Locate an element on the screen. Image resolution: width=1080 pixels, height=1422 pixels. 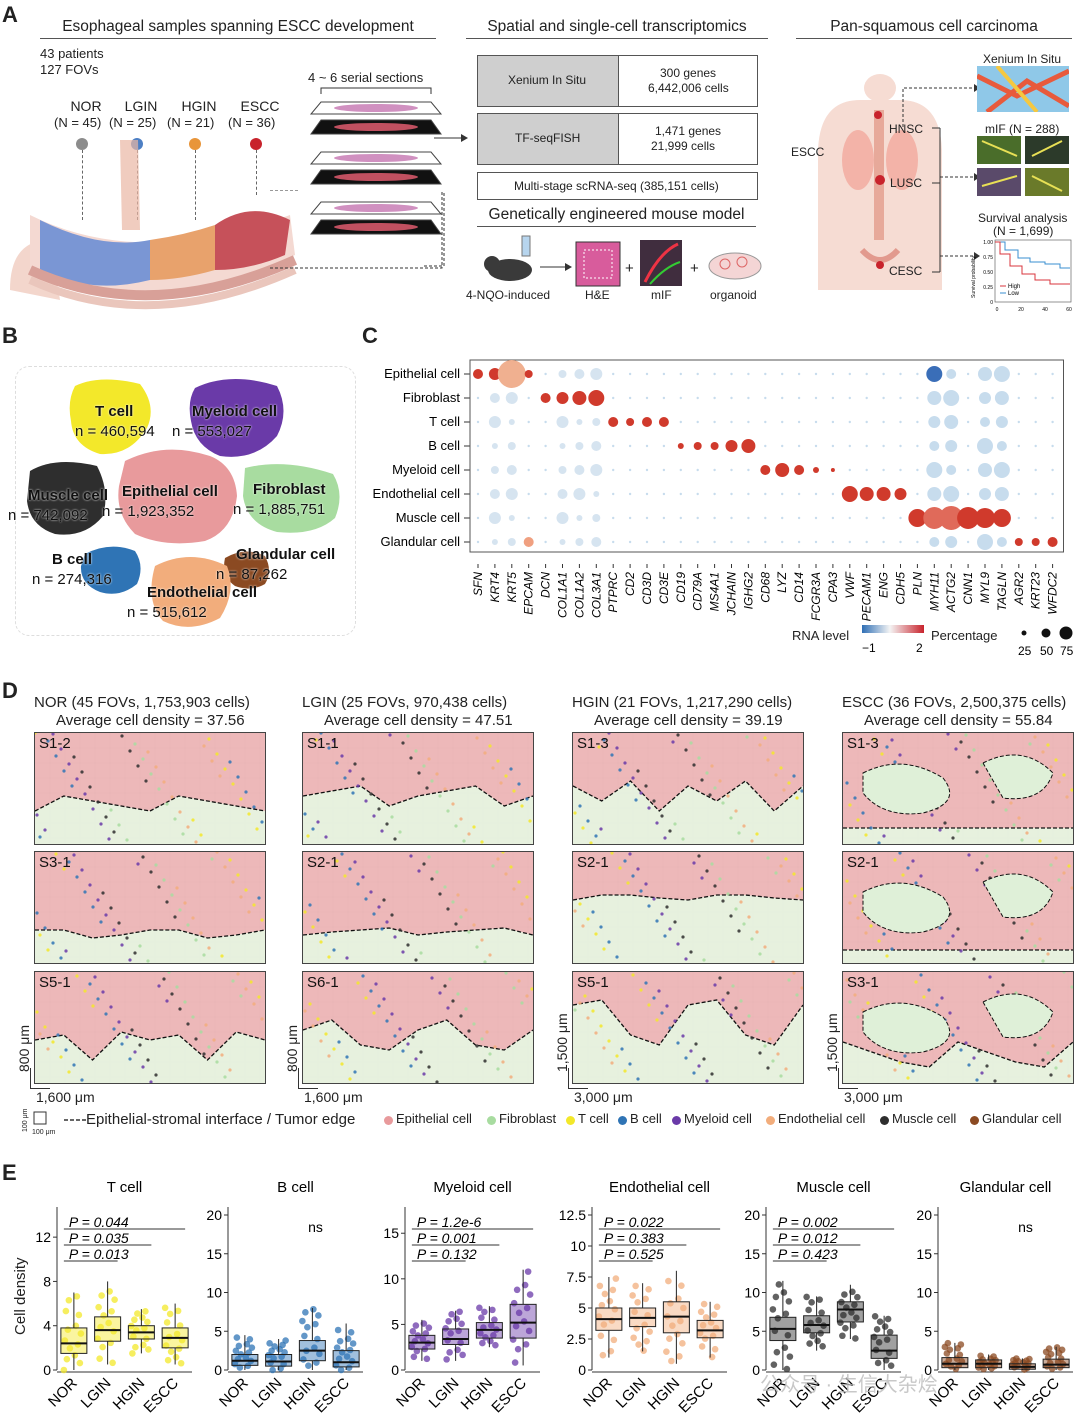
epithelium-region is located at coordinates (418, 1011).